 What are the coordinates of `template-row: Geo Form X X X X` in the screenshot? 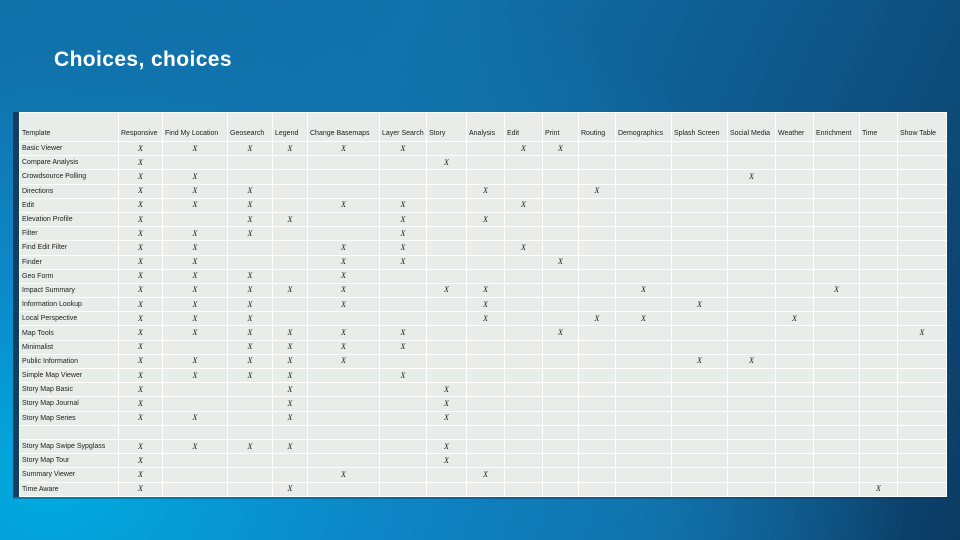 It's located at (483, 276).